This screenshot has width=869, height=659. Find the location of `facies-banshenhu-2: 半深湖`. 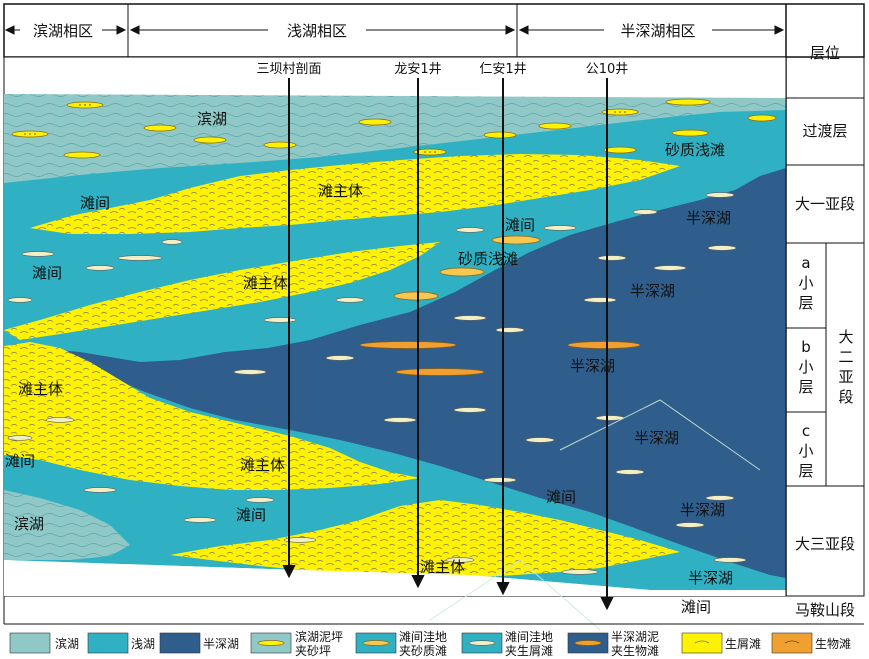

facies-banshenhu-2: 半深湖 is located at coordinates (652, 291).